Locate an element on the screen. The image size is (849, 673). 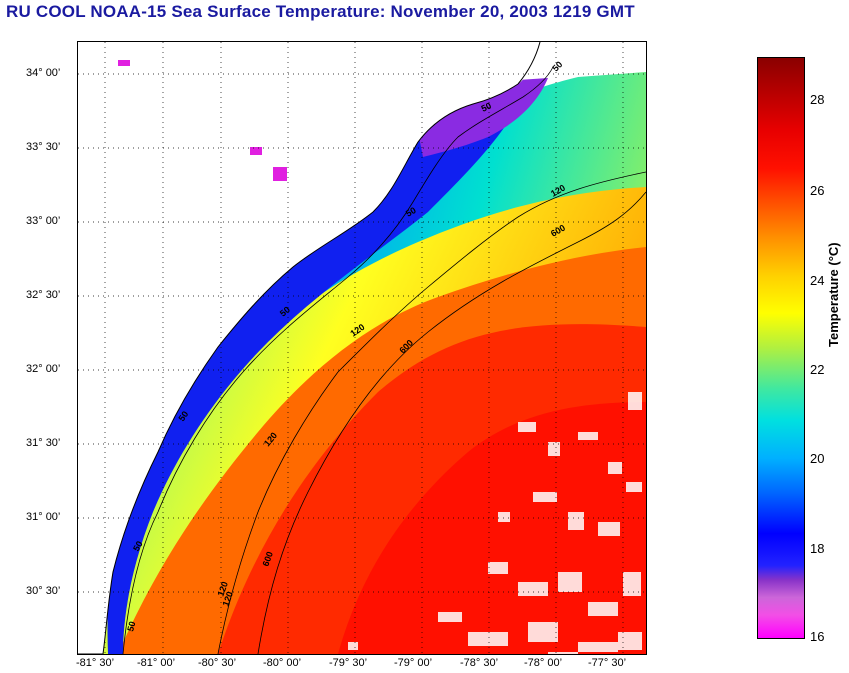
lat-label: 30° 30’ is located at coordinates (43, 591).